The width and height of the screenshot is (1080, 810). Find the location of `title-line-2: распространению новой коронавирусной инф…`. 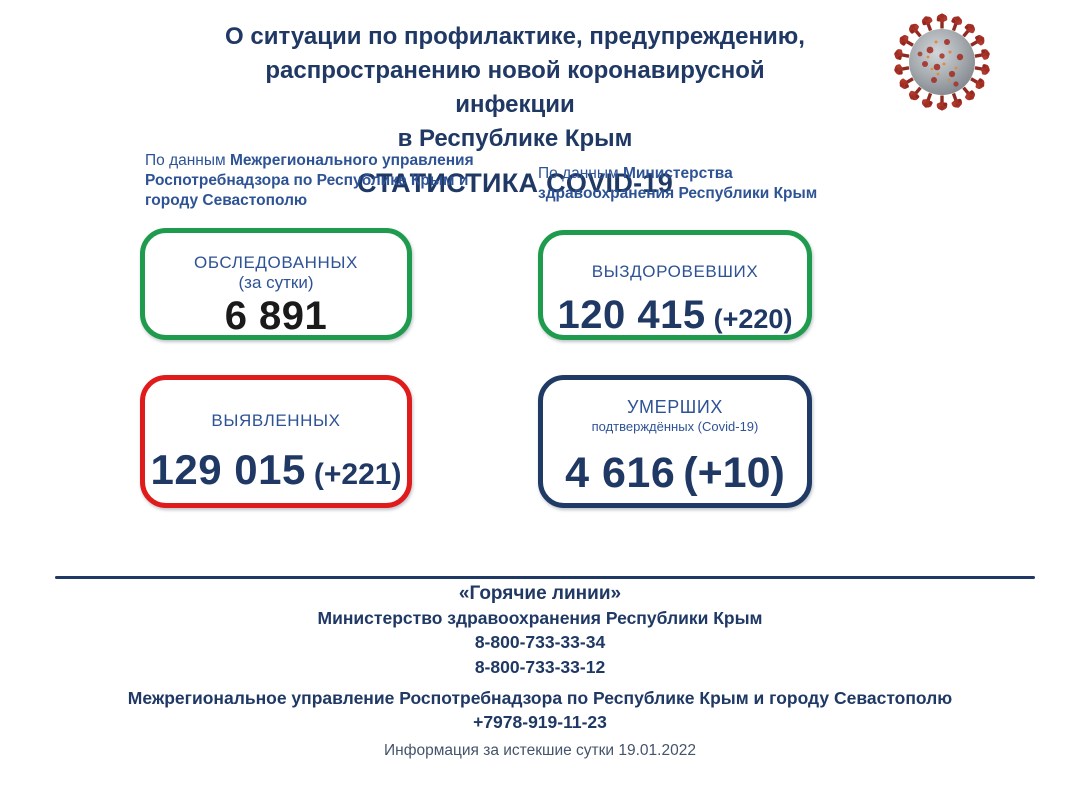

title-line-2: распространению новой коронавирусной инф… is located at coordinates (515, 87).